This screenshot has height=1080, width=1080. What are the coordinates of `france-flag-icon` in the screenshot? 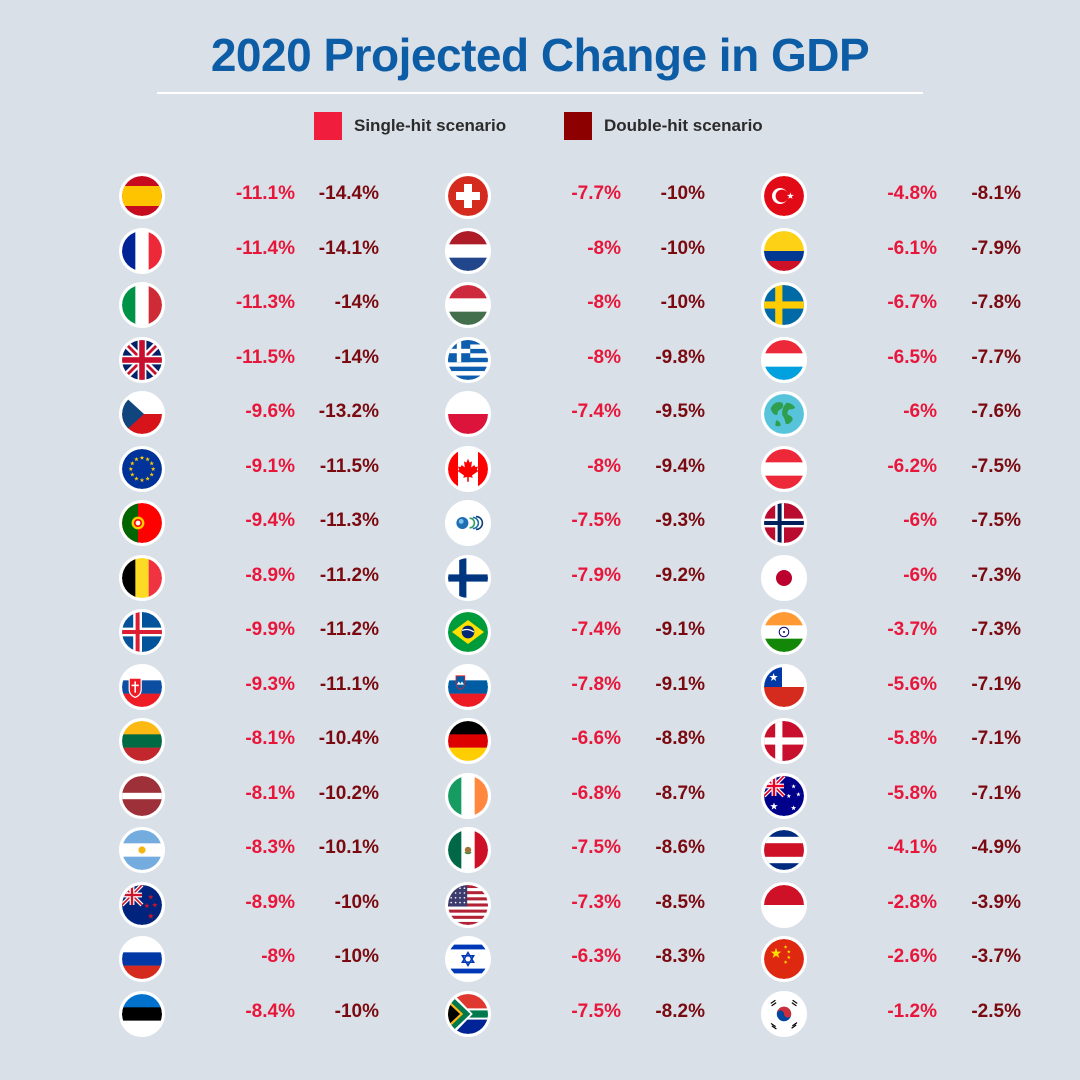 It's located at (142, 250).